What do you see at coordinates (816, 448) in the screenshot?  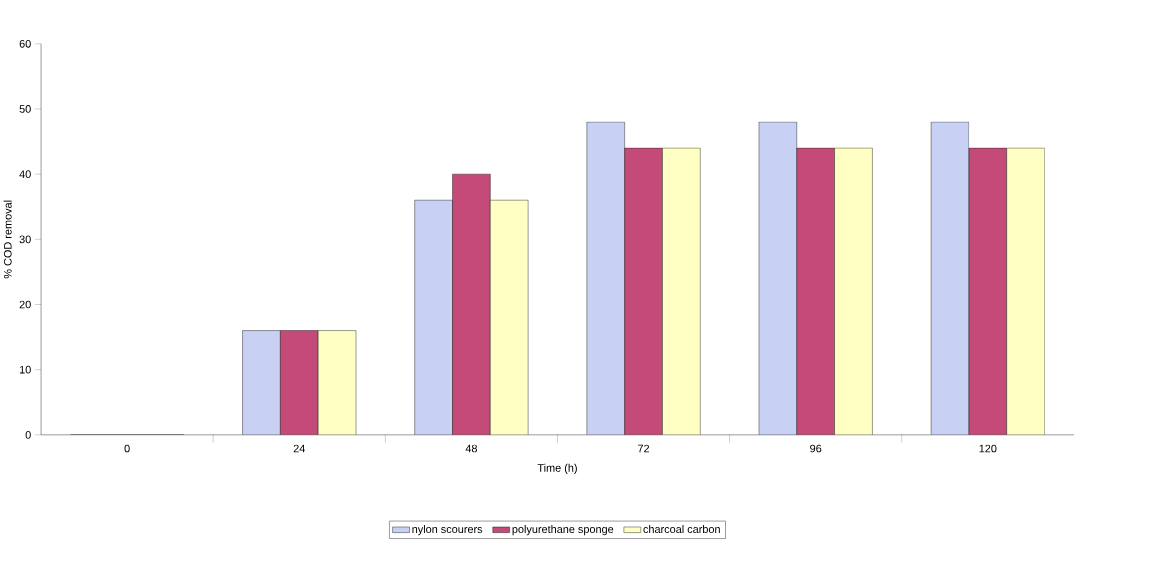 I see `x-tick-label: 96` at bounding box center [816, 448].